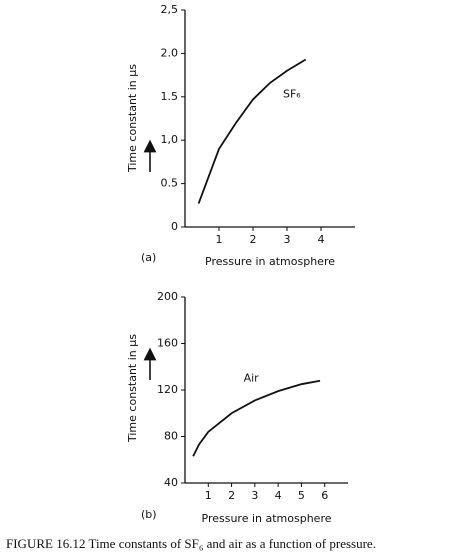 This screenshot has height=559, width=475. What do you see at coordinates (292, 93) in the screenshot?
I see `series-label: SF₆` at bounding box center [292, 93].